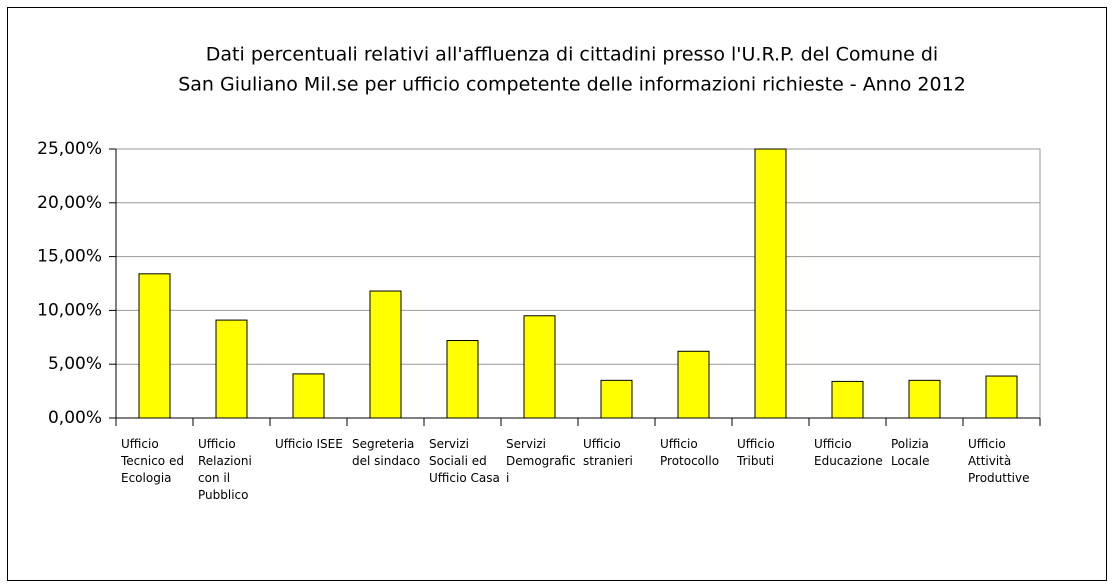 This screenshot has height=588, width=1115. I want to click on x-tick-label: Servizi Demografici, so click(541, 461).